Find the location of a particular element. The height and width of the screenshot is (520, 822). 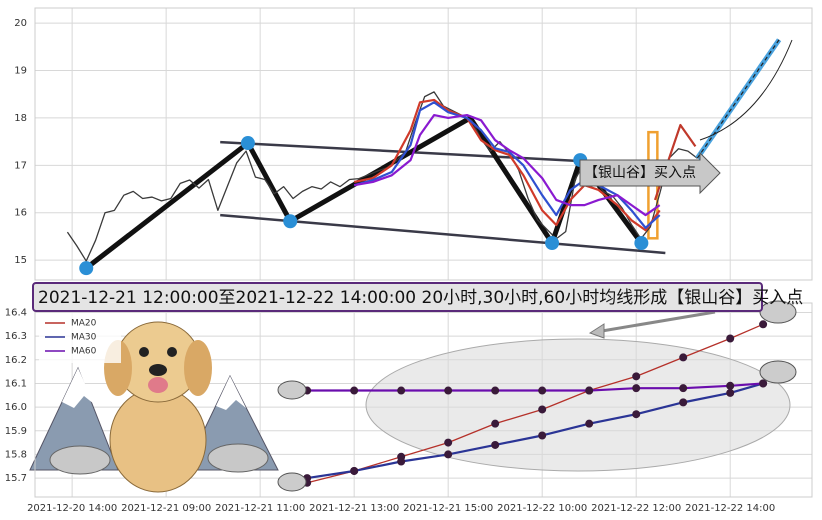

legend-label: MA30 is located at coordinates (84, 338).